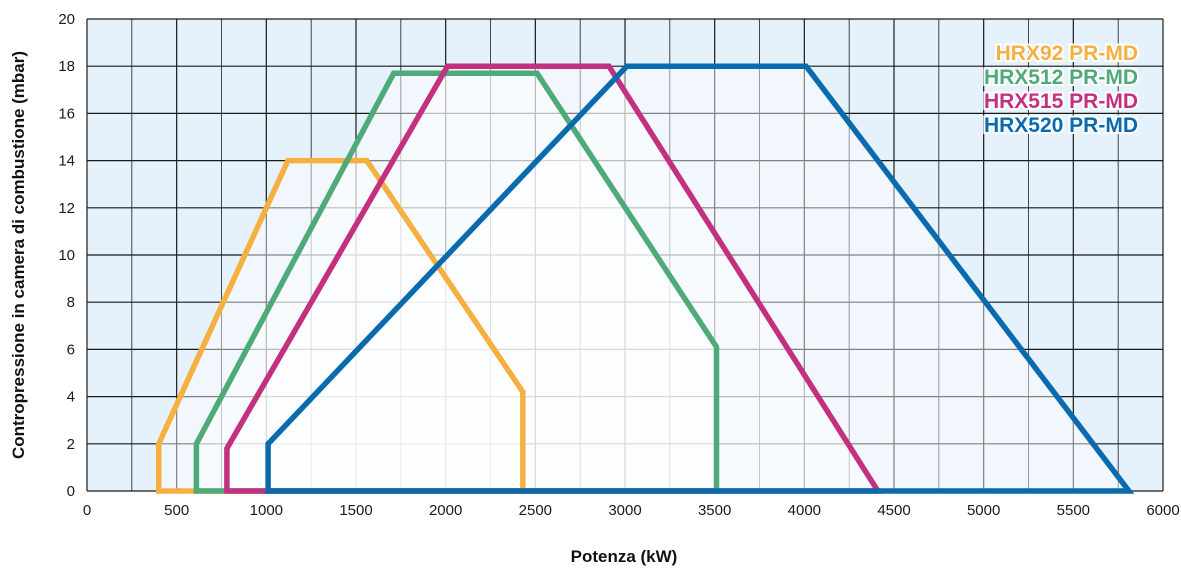 Image resolution: width=1181 pixels, height=569 pixels. What do you see at coordinates (66, 208) in the screenshot?
I see `y-tick-label: 12` at bounding box center [66, 208].